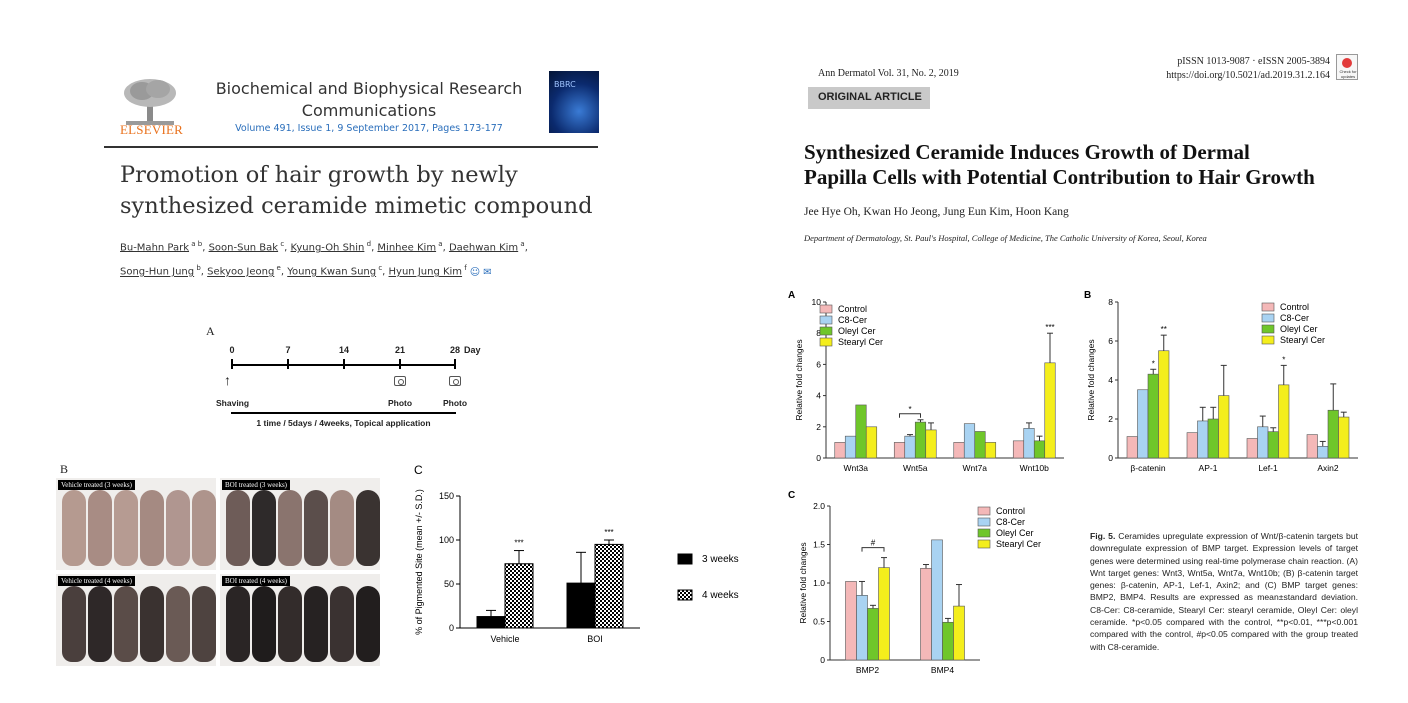  Describe the element at coordinates (1103, 536) in the screenshot. I see `caption-label: Fig. 5.` at that location.